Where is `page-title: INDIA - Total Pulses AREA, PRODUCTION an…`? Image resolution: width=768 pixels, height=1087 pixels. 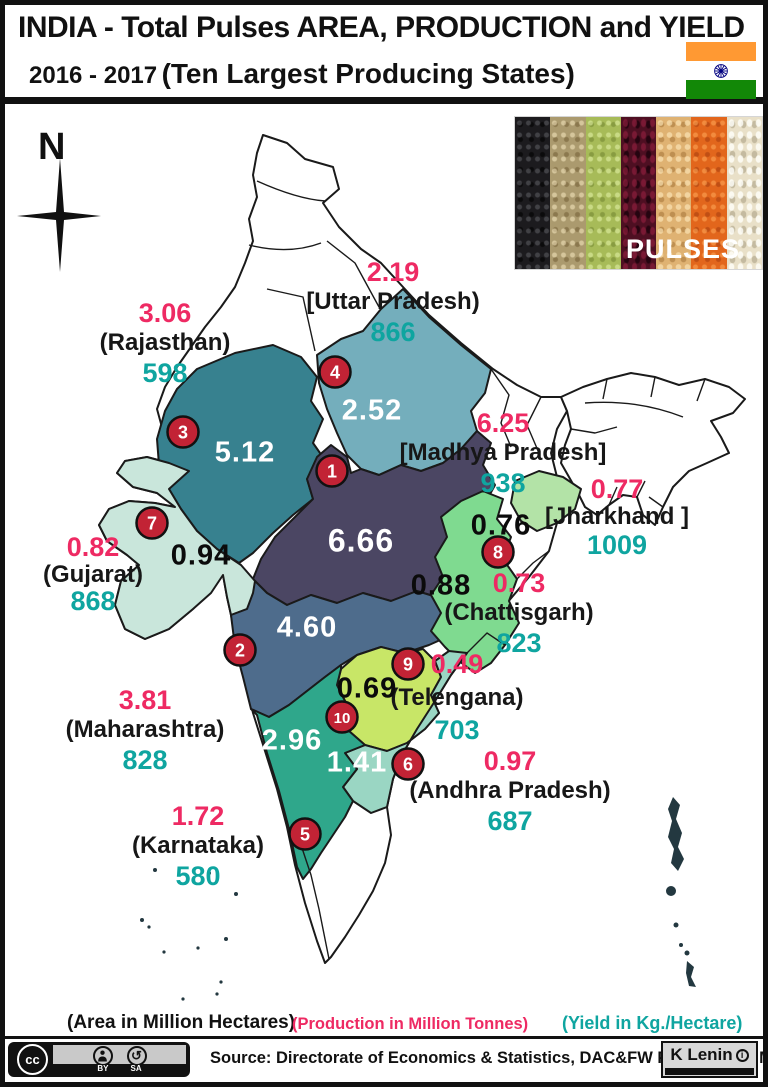 page-title: INDIA - Total Pulses AREA, PRODUCTION an… is located at coordinates (381, 27).